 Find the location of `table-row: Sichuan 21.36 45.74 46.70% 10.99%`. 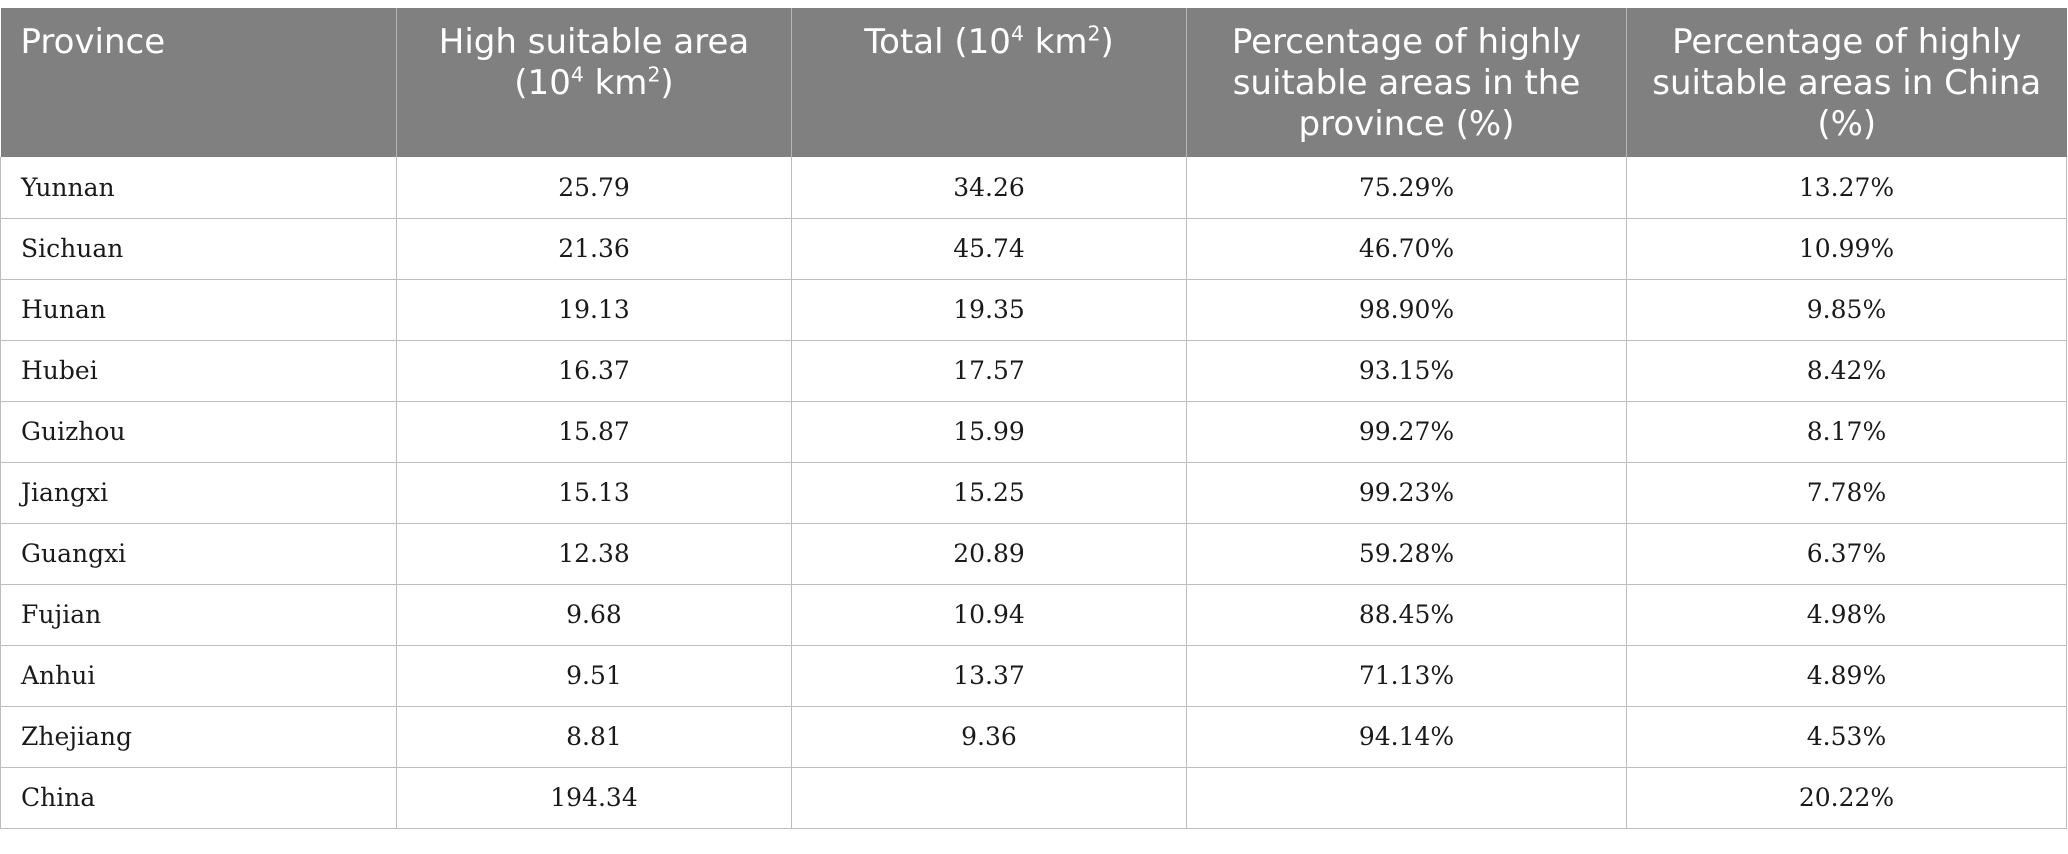

table-row: Sichuan 21.36 45.74 46.70% 10.99% is located at coordinates (1033, 249).